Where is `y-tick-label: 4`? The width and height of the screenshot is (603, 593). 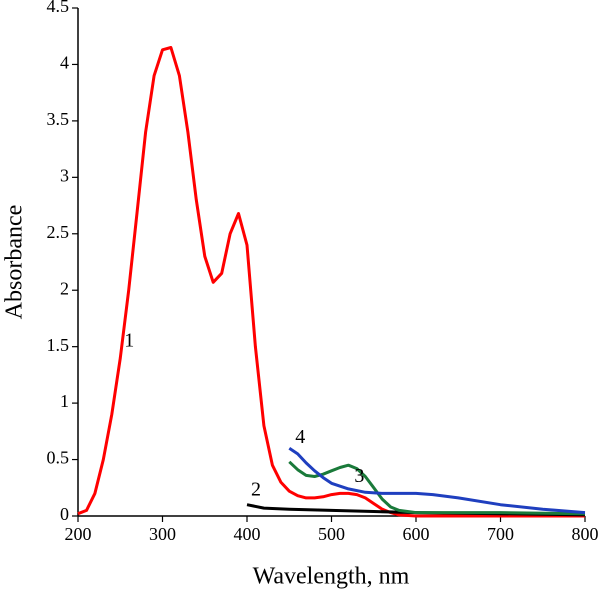 y-tick-label: 4 is located at coordinates (64, 63).